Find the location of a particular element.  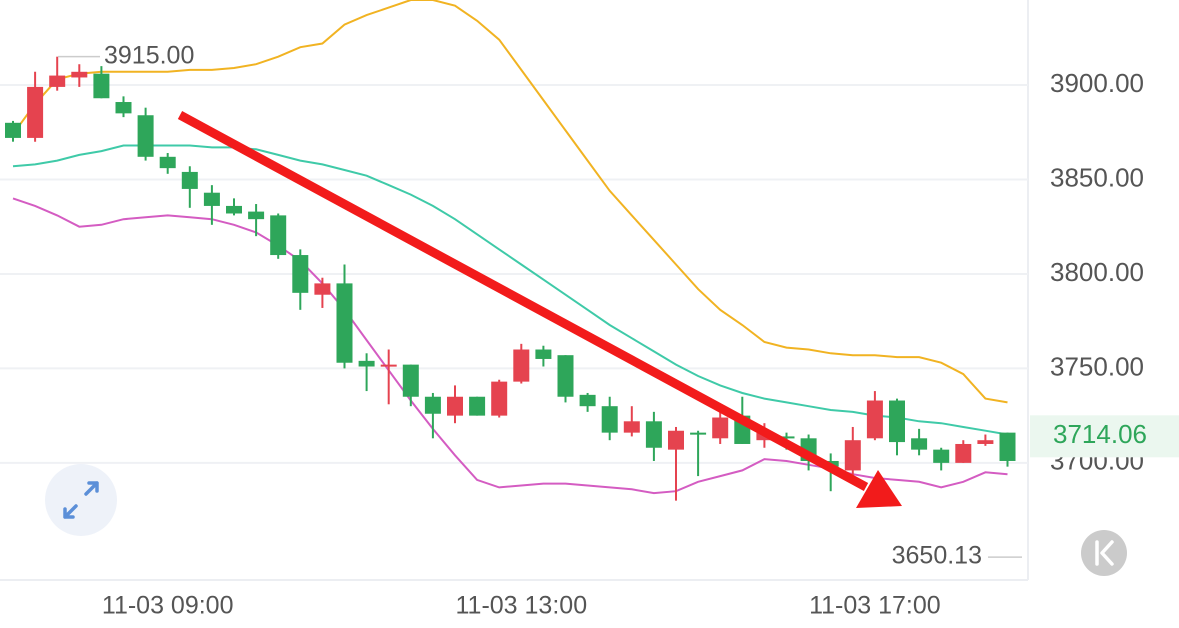

y-tick-label: 3800.00 is located at coordinates (1097, 272).